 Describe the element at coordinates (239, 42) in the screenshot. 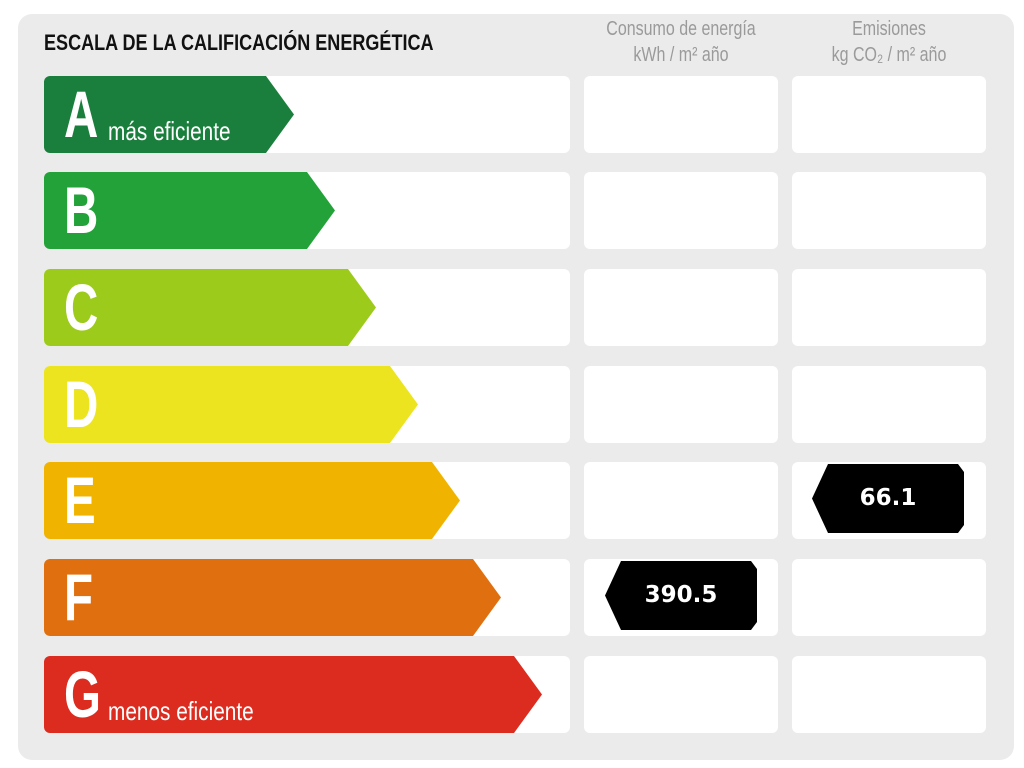

I see `label-title: ESCALA DE LA CALIFICACIÓN ENERGÉTICA` at that location.